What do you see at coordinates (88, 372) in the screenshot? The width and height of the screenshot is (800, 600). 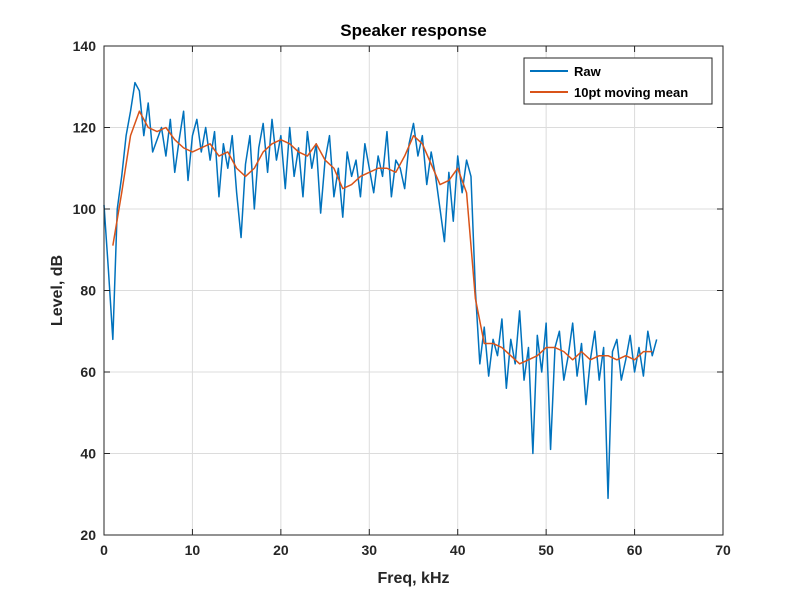 I see `y-tick-label: 60` at bounding box center [88, 372].